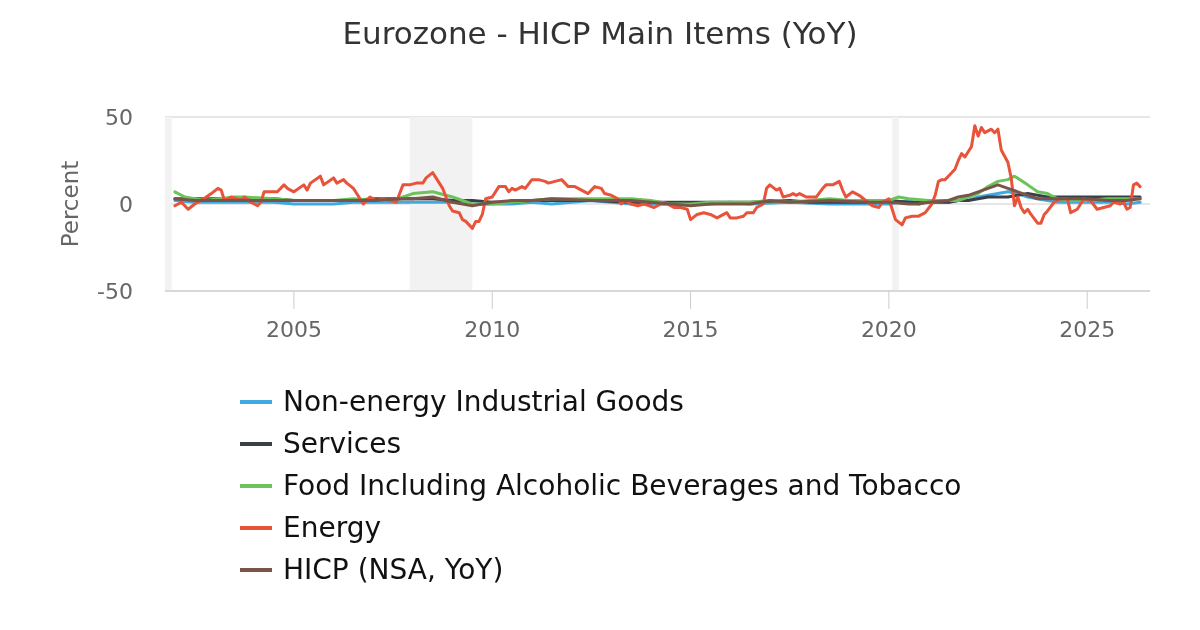  Describe the element at coordinates (119, 117) in the screenshot. I see `y-tick-label: 50` at that location.